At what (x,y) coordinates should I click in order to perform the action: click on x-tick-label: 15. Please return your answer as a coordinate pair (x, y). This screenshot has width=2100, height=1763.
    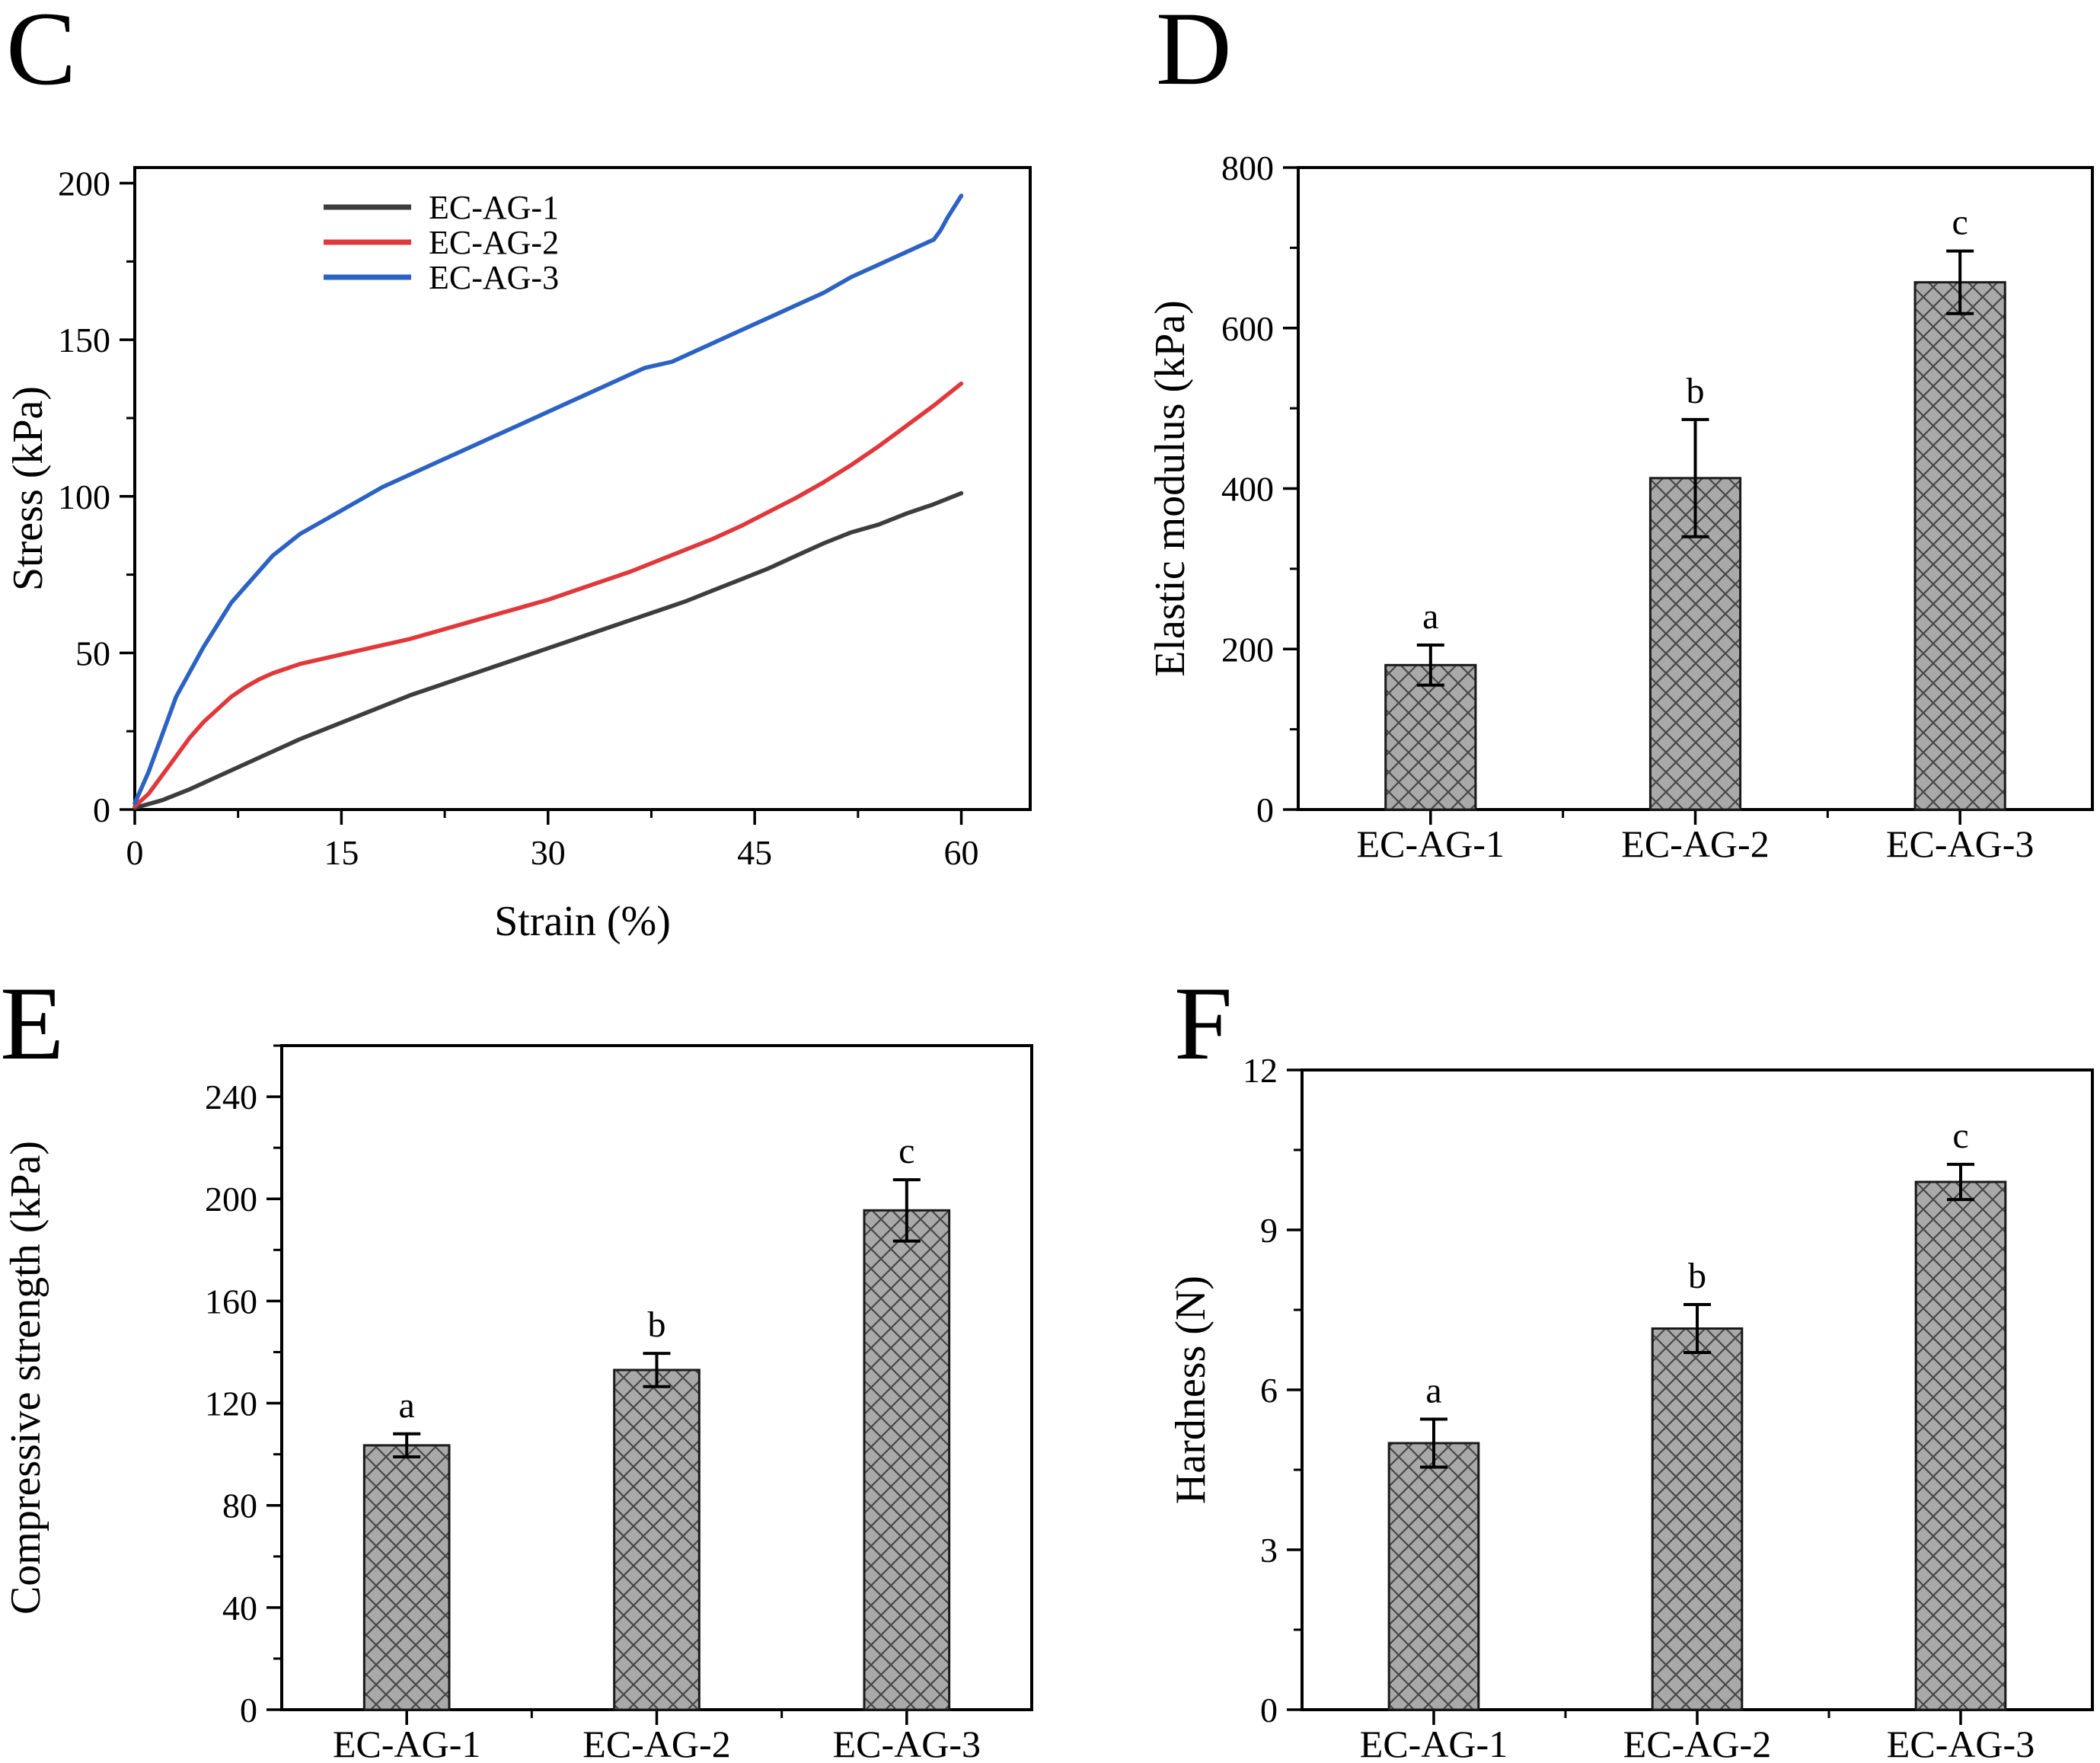
    Looking at the image, I should click on (341, 852).